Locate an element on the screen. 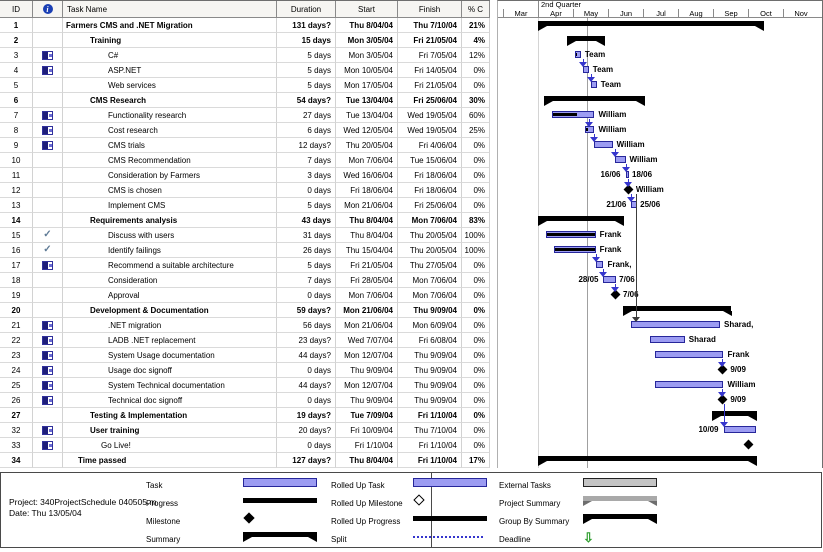  row-15-duration: 31 days is located at coordinates (306, 235).